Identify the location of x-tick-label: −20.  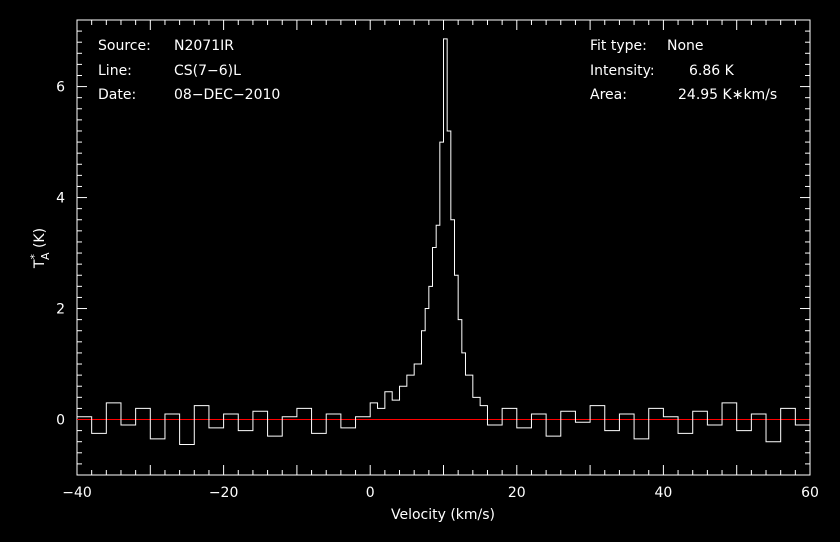
(224, 493).